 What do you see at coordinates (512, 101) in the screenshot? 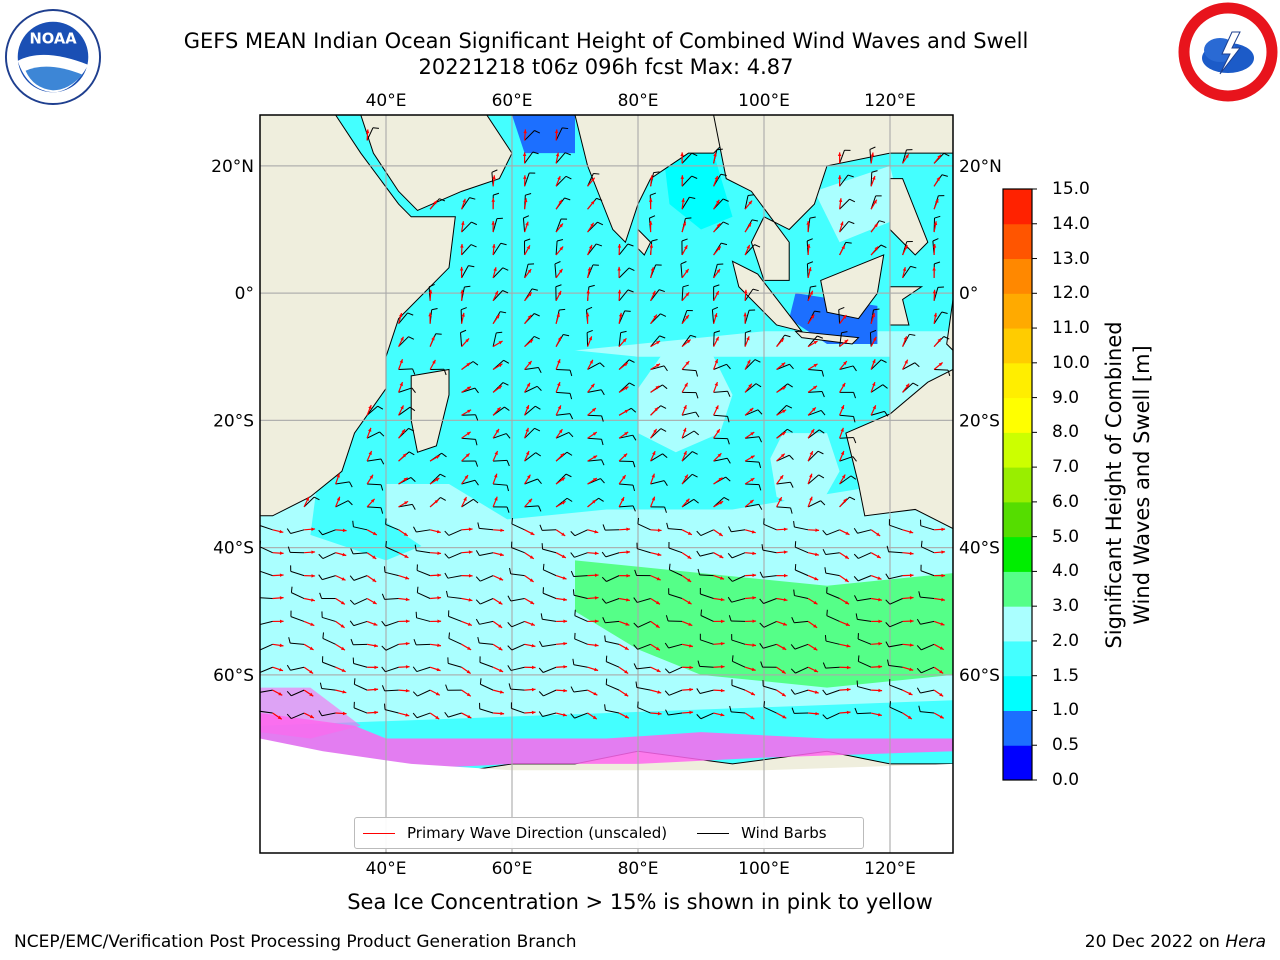
I see `lon-tick-top-1: 60°E` at bounding box center [512, 101].